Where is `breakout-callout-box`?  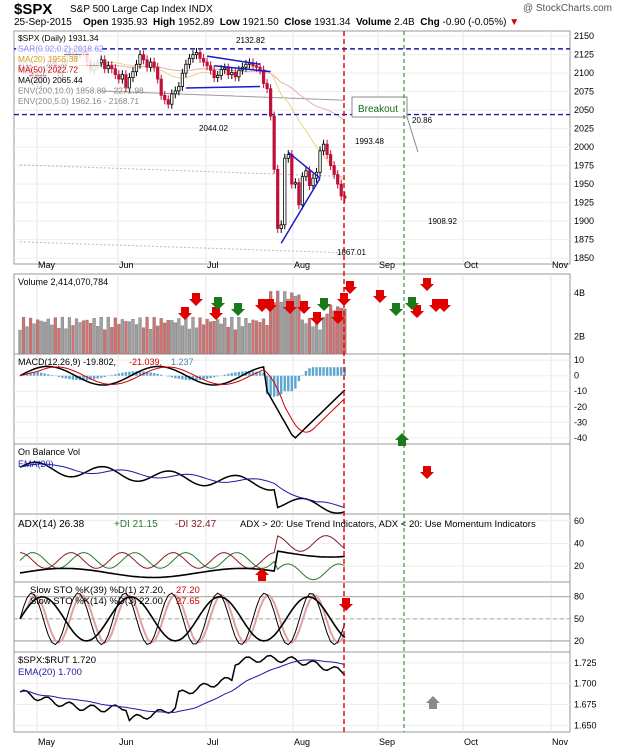 breakout-callout-box is located at coordinates (379, 107).